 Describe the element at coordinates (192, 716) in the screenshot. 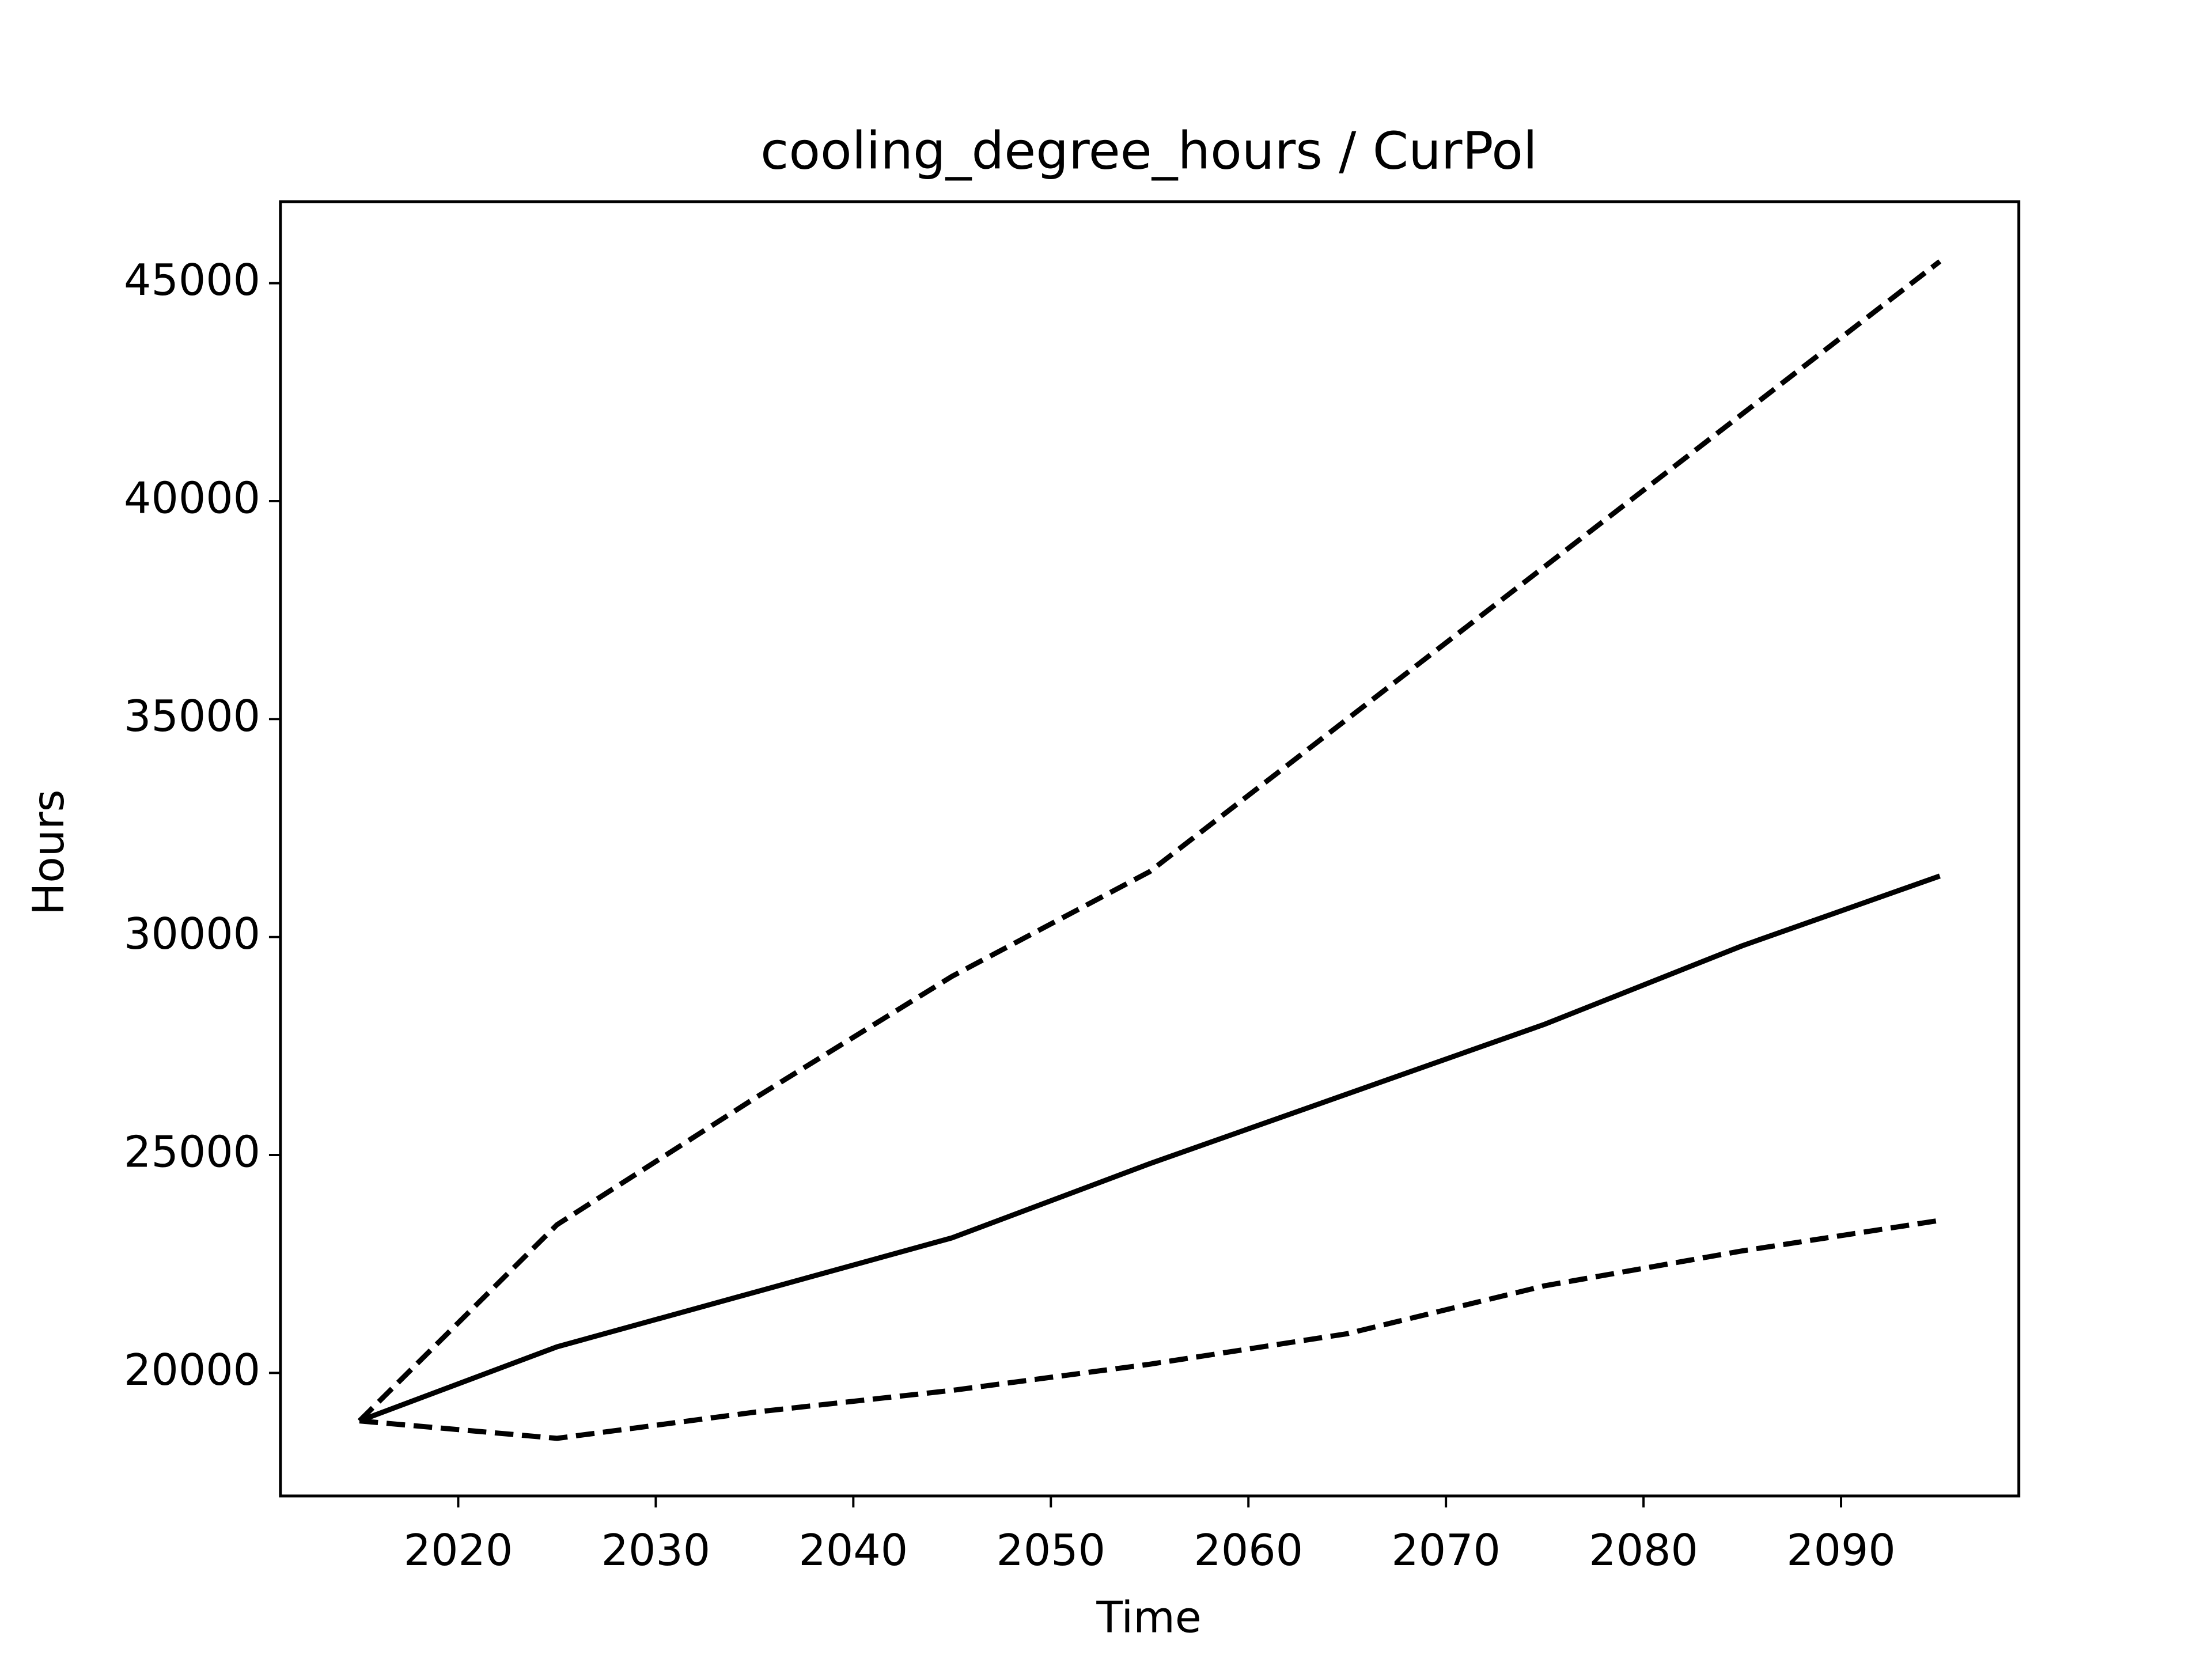

I see `y-tick-label: 35000` at that location.